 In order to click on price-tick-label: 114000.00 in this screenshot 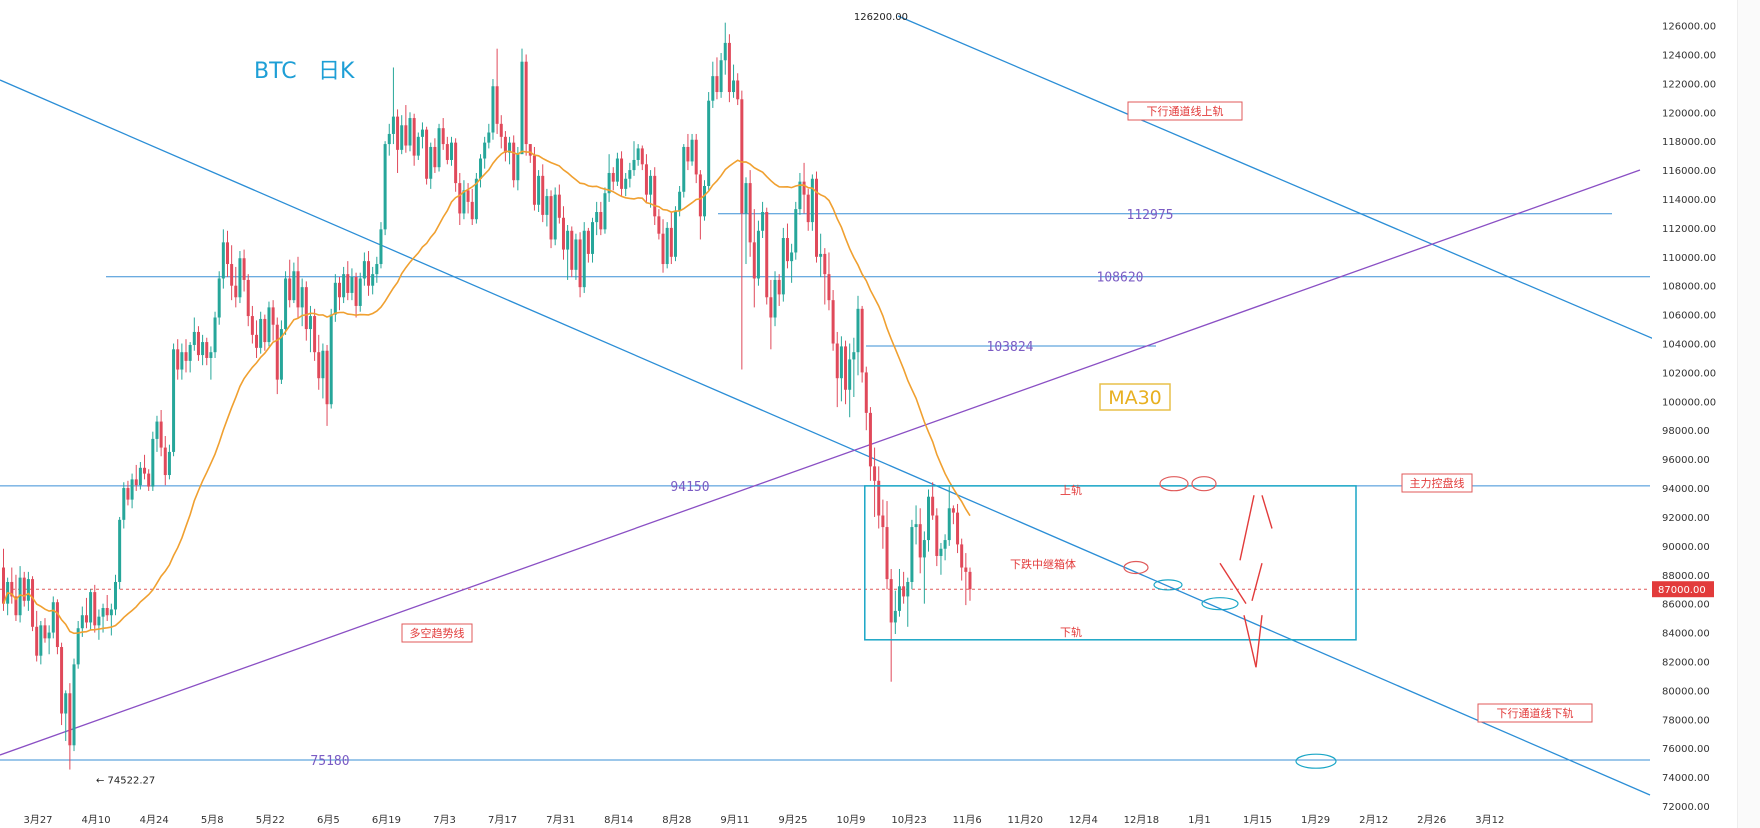, I will do `click(1689, 200)`.